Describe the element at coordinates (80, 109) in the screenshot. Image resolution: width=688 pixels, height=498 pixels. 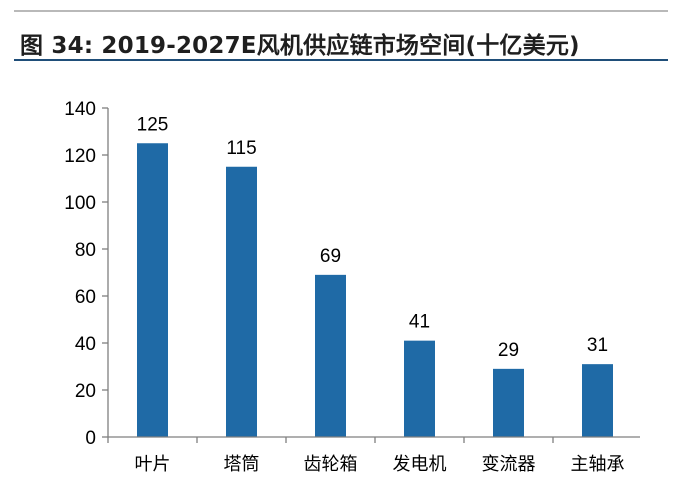
I see `y-tick-label: 140` at that location.